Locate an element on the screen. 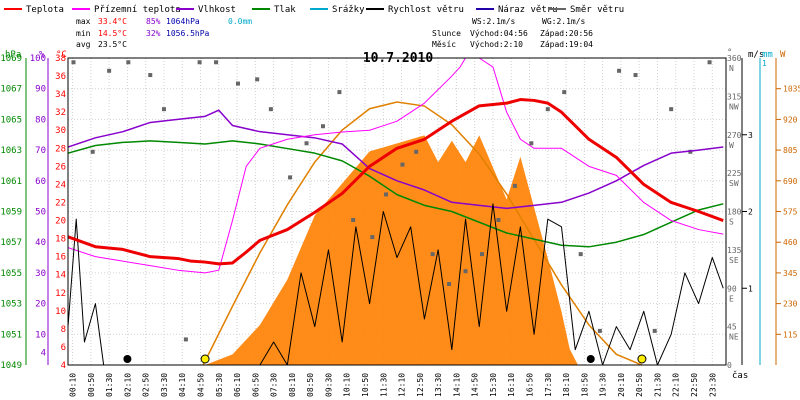 Image resolution: width=800 pixels, height=400 pixels. tick-label-hpa: 1059 is located at coordinates (11, 213).